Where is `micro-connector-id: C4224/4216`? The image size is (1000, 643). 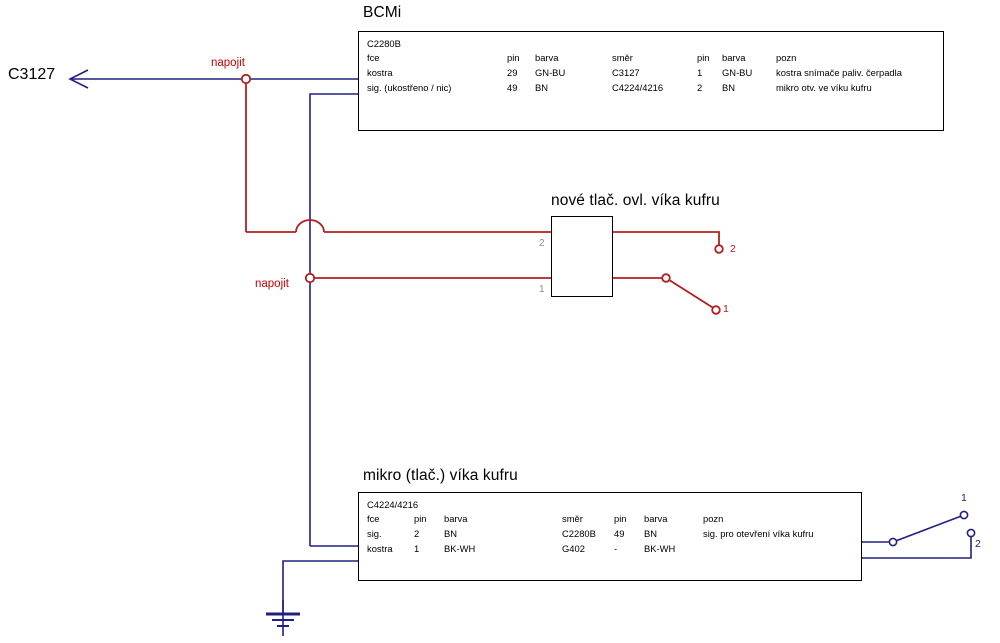 micro-connector-id: C4224/4216 is located at coordinates (393, 504).